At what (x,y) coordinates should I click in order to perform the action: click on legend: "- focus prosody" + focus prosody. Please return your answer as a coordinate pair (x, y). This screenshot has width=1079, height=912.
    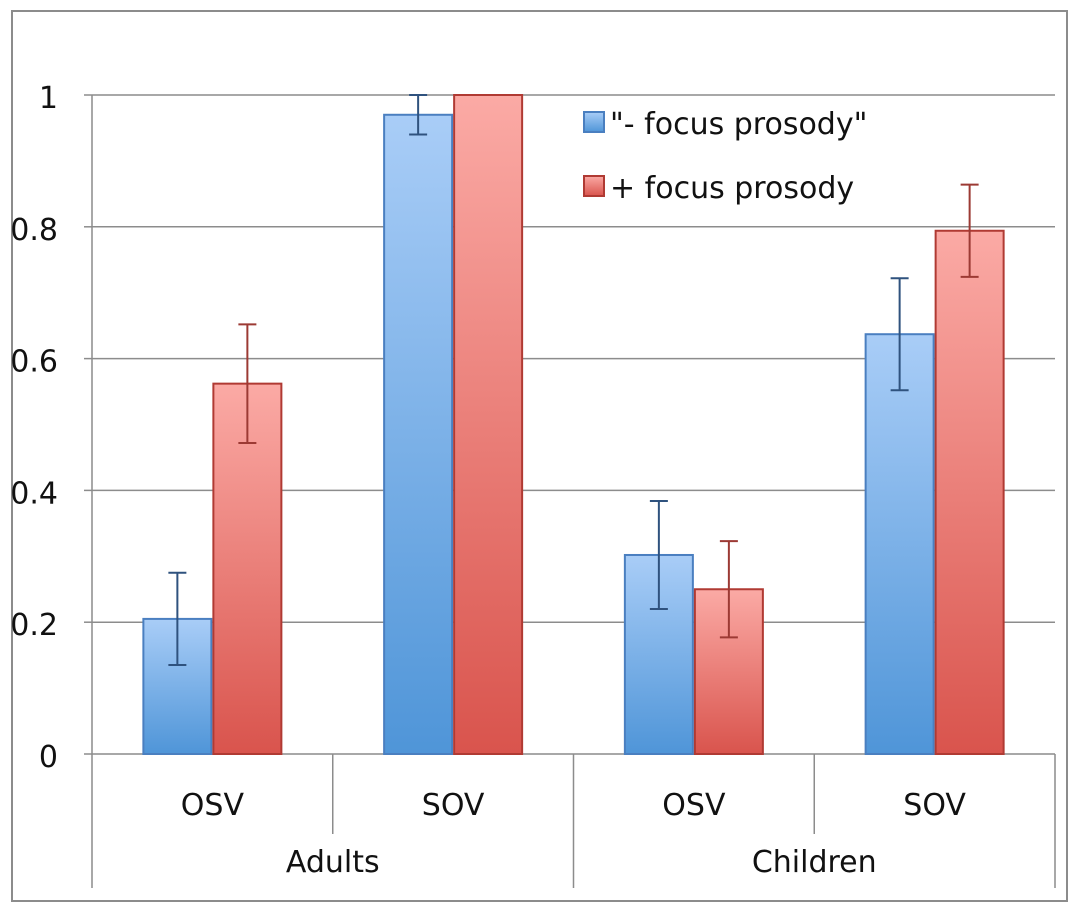
    Looking at the image, I should click on (725, 156).